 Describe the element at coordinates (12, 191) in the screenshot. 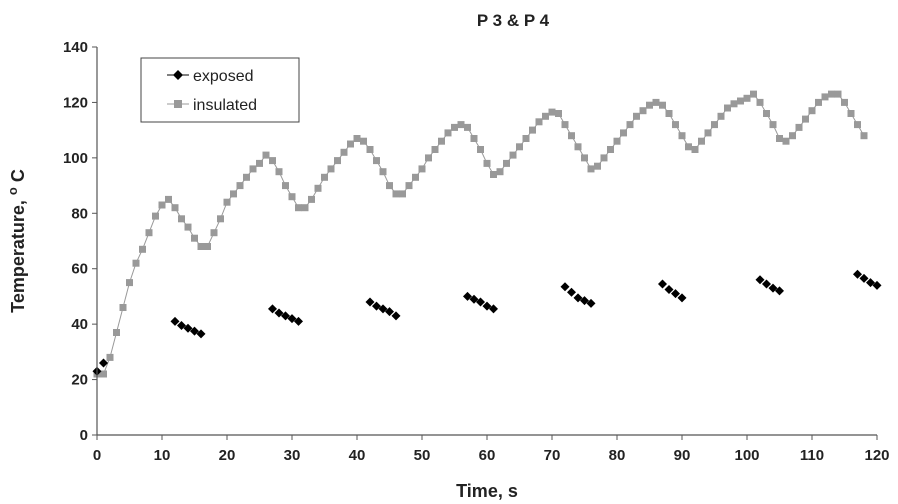

I see `y-axis-title-sup: o` at that location.